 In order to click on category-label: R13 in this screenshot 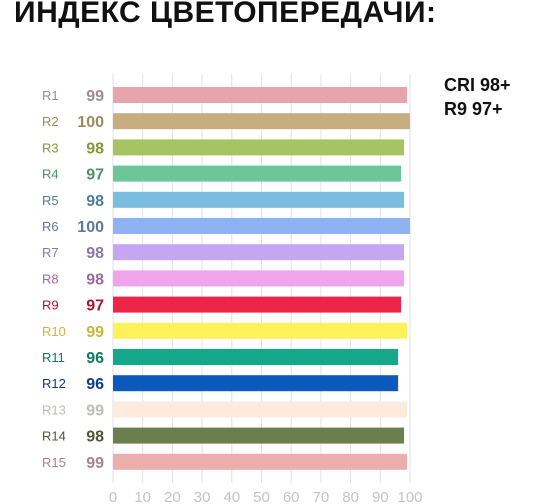, I will do `click(54, 409)`.